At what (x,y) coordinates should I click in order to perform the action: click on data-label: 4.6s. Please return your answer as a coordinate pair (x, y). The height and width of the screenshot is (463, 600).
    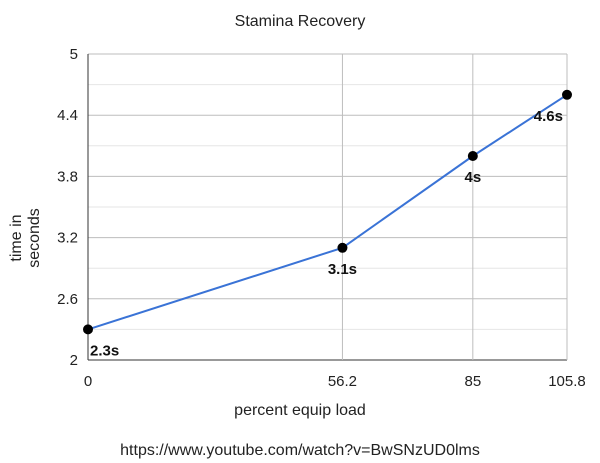
    Looking at the image, I should click on (548, 116).